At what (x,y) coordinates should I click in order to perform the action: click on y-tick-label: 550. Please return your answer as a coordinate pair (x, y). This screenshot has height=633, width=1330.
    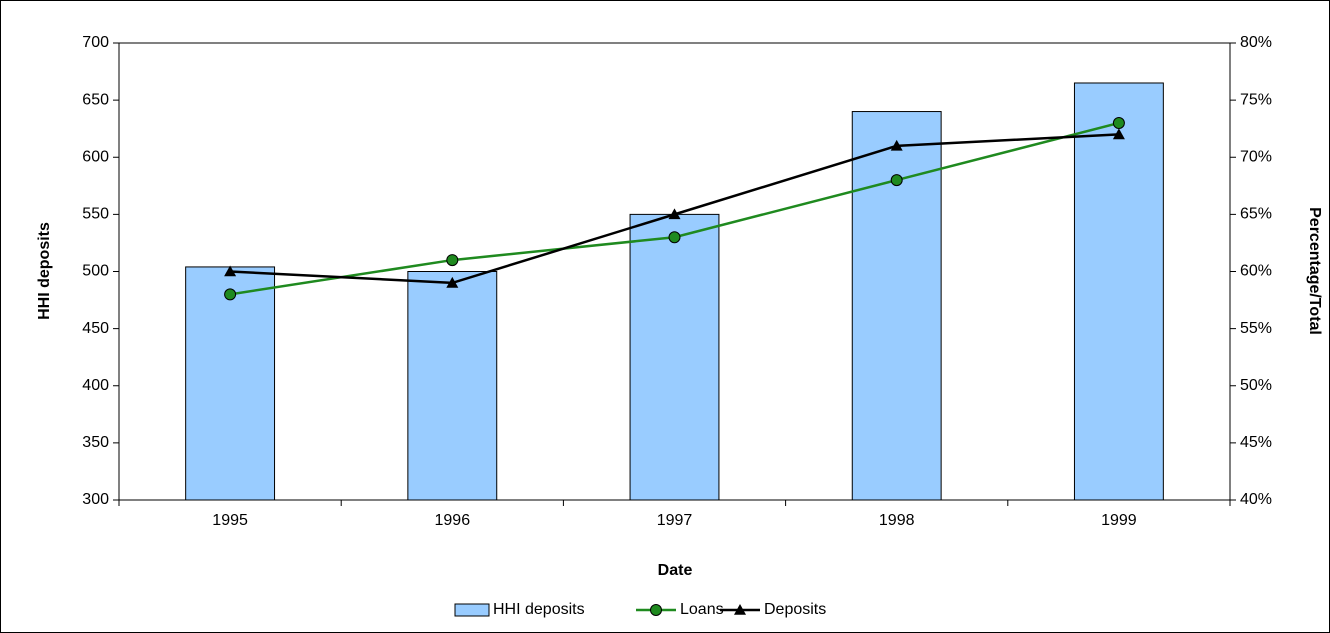
    Looking at the image, I should click on (95, 214).